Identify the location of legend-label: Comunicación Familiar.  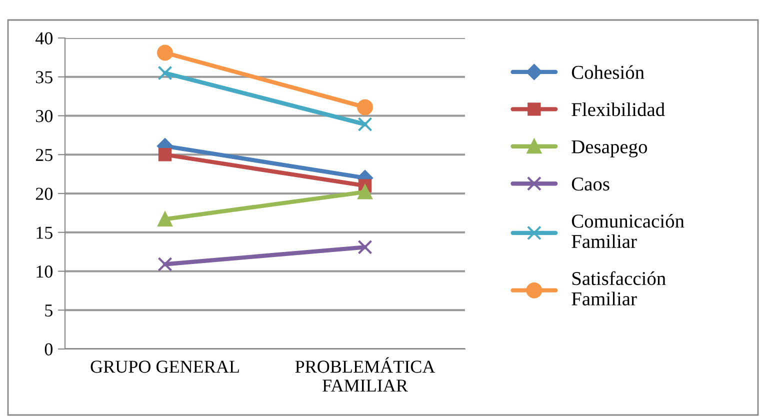
(628, 231).